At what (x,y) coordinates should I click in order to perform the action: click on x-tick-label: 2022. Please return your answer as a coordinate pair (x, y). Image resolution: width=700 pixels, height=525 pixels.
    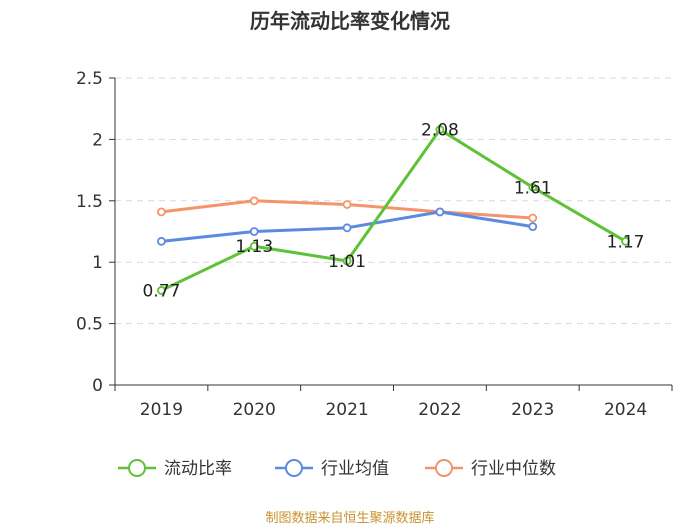
    Looking at the image, I should click on (439, 410).